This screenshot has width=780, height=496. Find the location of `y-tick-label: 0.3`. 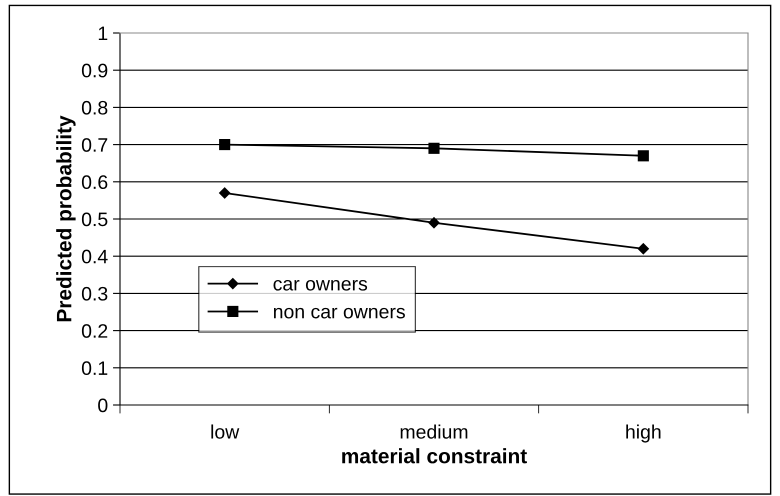

y-tick-label: 0.3 is located at coordinates (95, 293).